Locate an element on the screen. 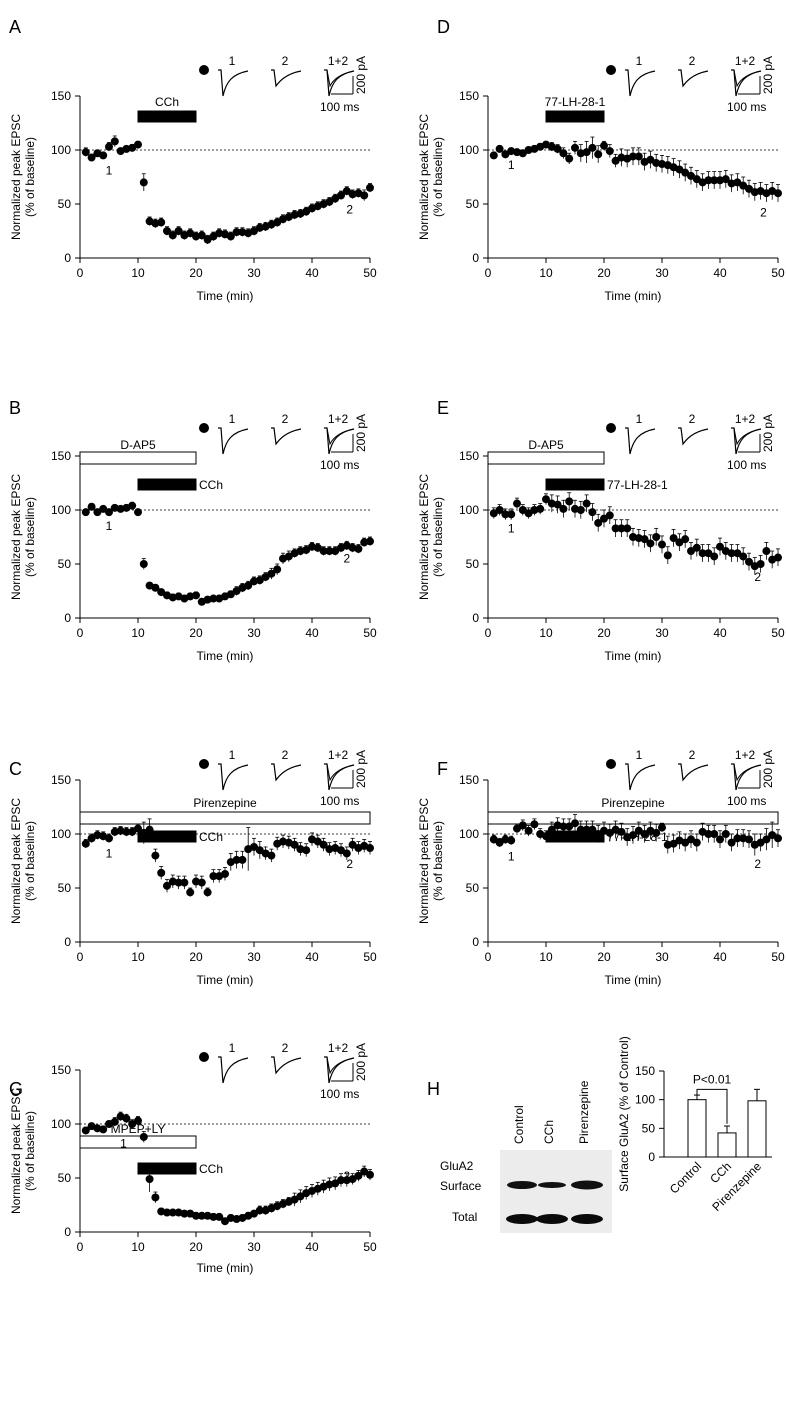 The image size is (786, 1408). trace-inset: 1 2 1+2 200 pA 100 ms is located at coordinates (690, 442).